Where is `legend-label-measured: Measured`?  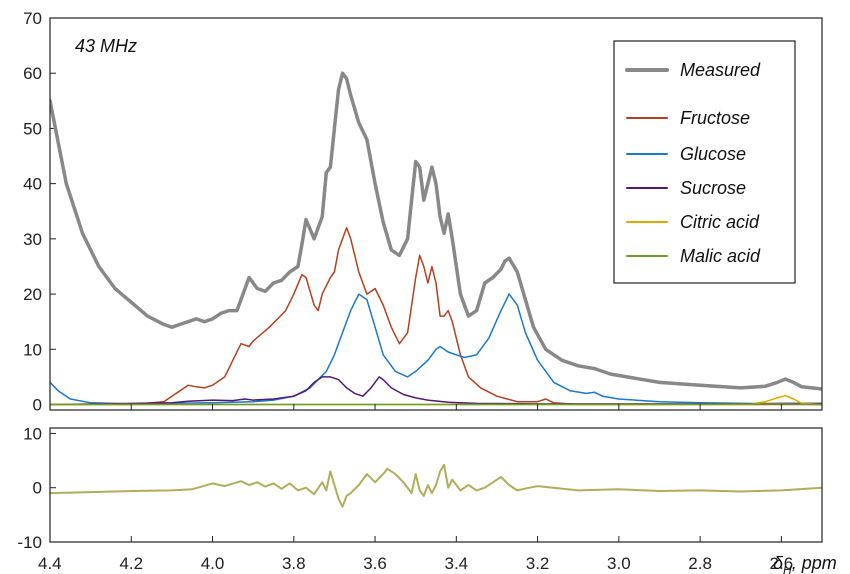 legend-label-measured: Measured is located at coordinates (720, 70).